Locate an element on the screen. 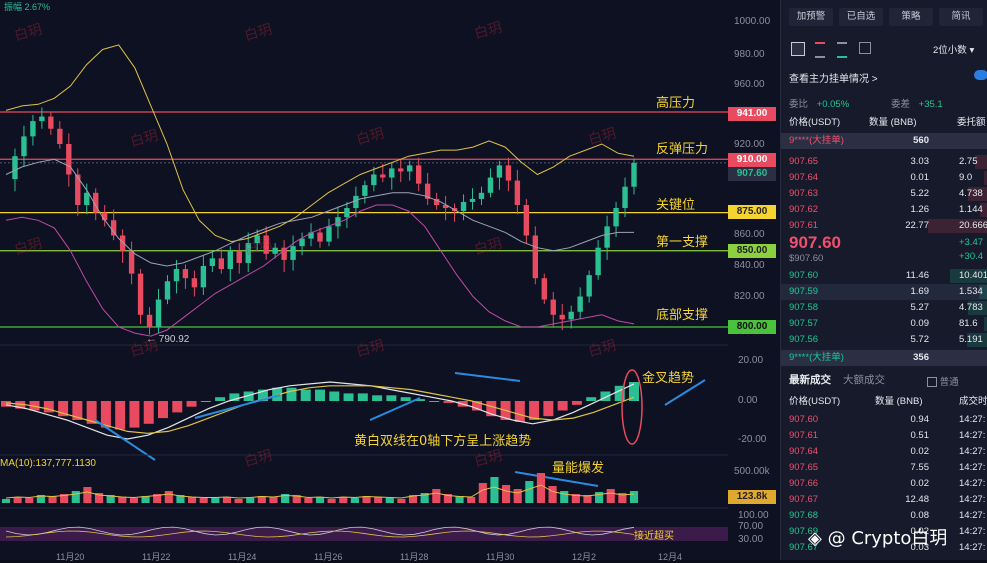  bid-row: 907.60 11.46 10.401 is located at coordinates (884, 276).